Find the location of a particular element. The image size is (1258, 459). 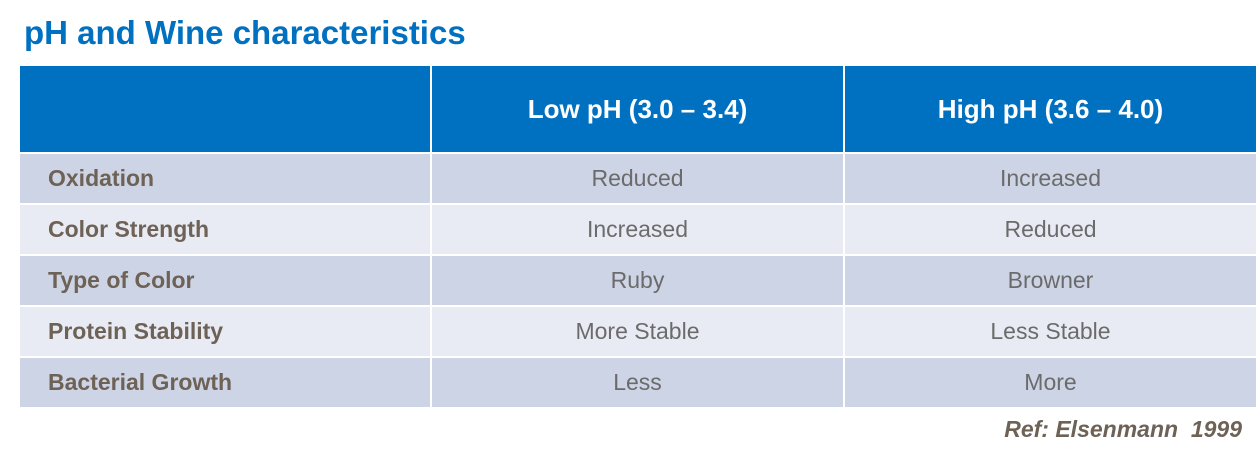

table-cell: Ruby is located at coordinates (637, 280).